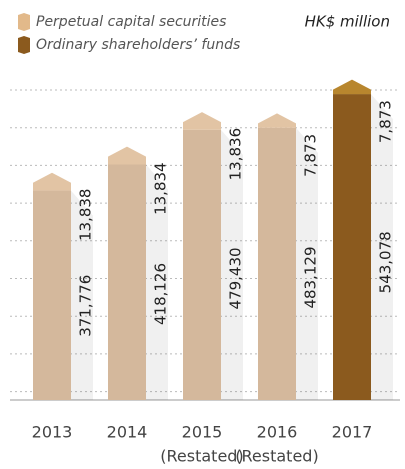 This screenshot has width=405, height=469. Describe the element at coordinates (131, 22) in the screenshot. I see `legend-label: Perpetual capital securities` at that location.